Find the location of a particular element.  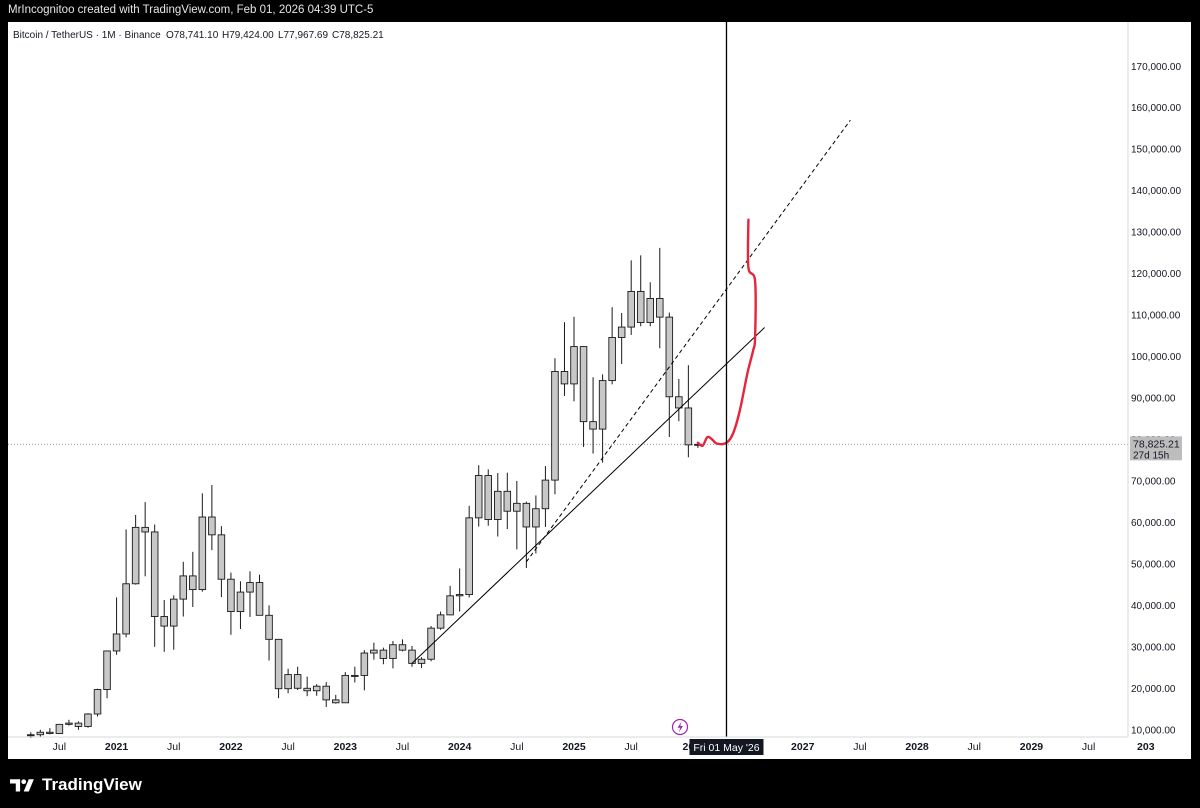

y-tick-label: 120,000.00 is located at coordinates (1156, 274).